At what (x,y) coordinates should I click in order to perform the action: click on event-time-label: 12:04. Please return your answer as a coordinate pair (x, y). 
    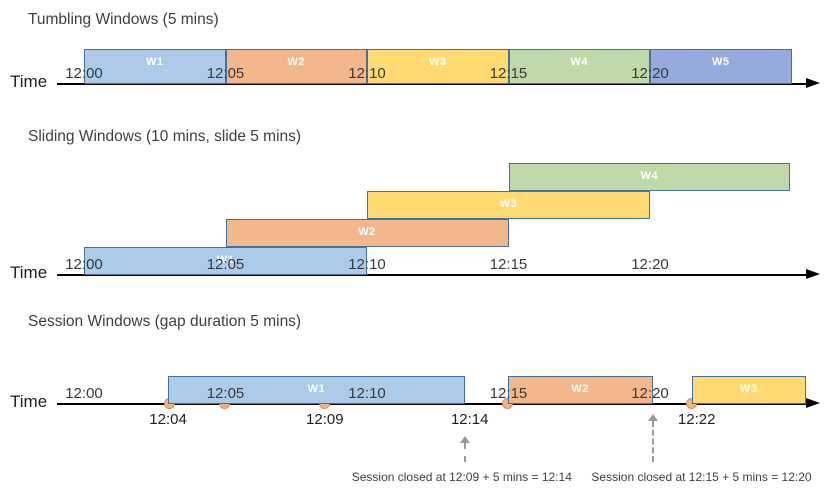
    Looking at the image, I should click on (168, 419).